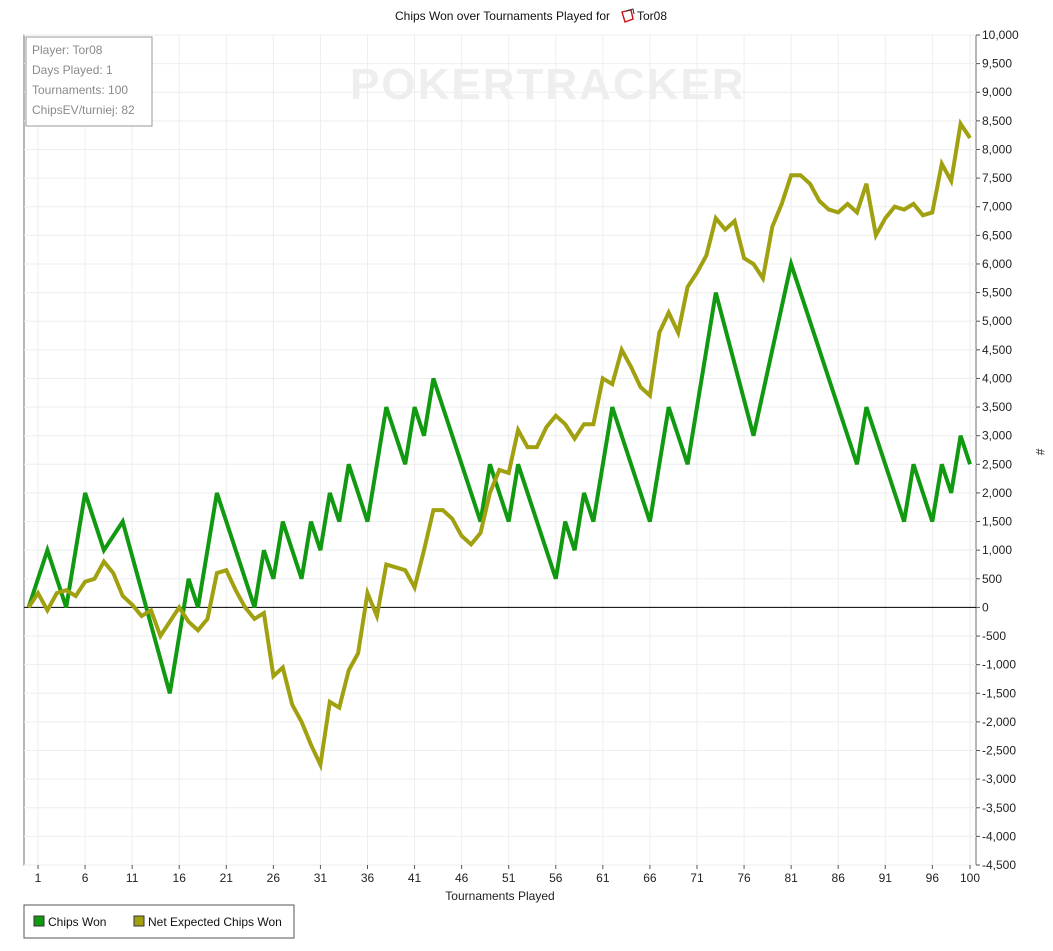 Image resolution: width=1053 pixels, height=951 pixels. I want to click on legend-label-net-expected: Net Expected Chips Won, so click(215, 922).